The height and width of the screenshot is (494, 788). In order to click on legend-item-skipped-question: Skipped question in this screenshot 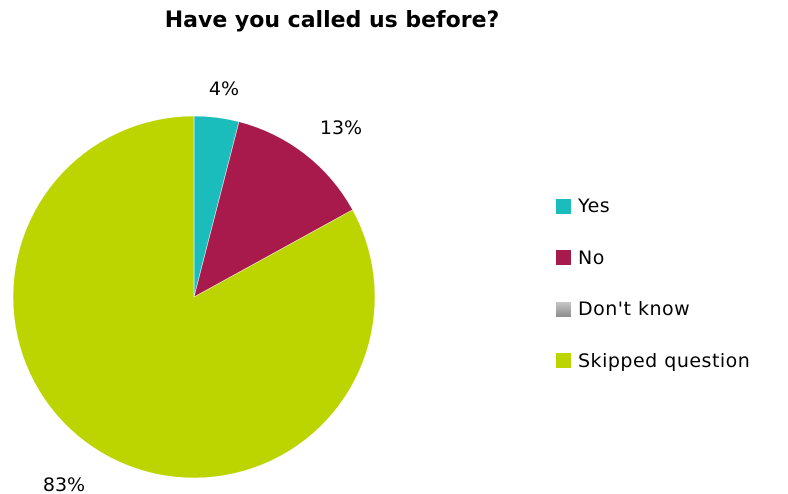, I will do `click(653, 361)`.